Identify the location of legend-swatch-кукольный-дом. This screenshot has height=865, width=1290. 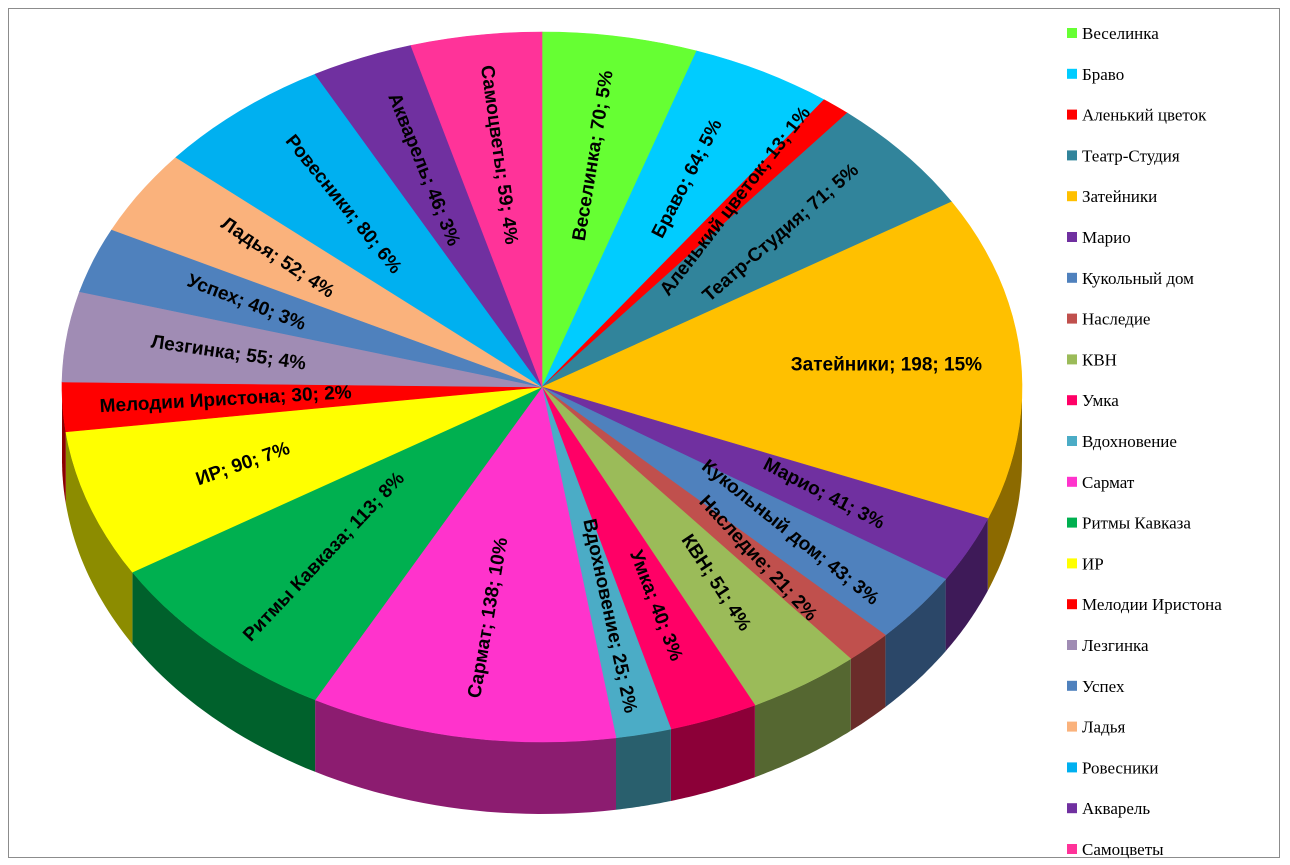
(1072, 278).